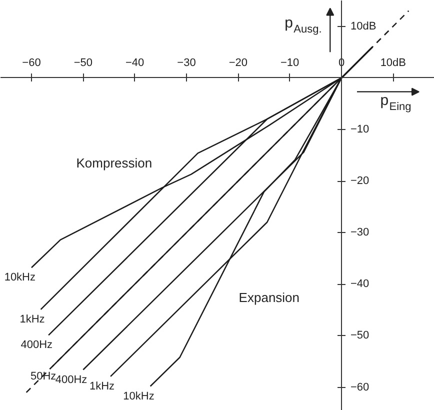 This screenshot has height=410, width=434. I want to click on y-tick-label: −40, so click(360, 284).